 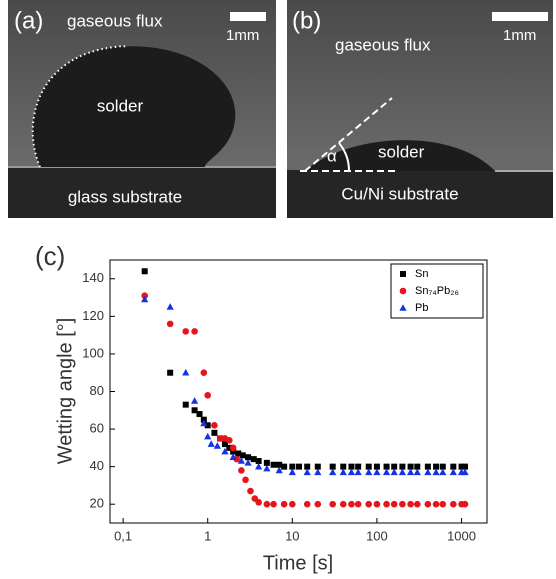 I want to click on y-tick-label: 80, so click(x=97, y=390).